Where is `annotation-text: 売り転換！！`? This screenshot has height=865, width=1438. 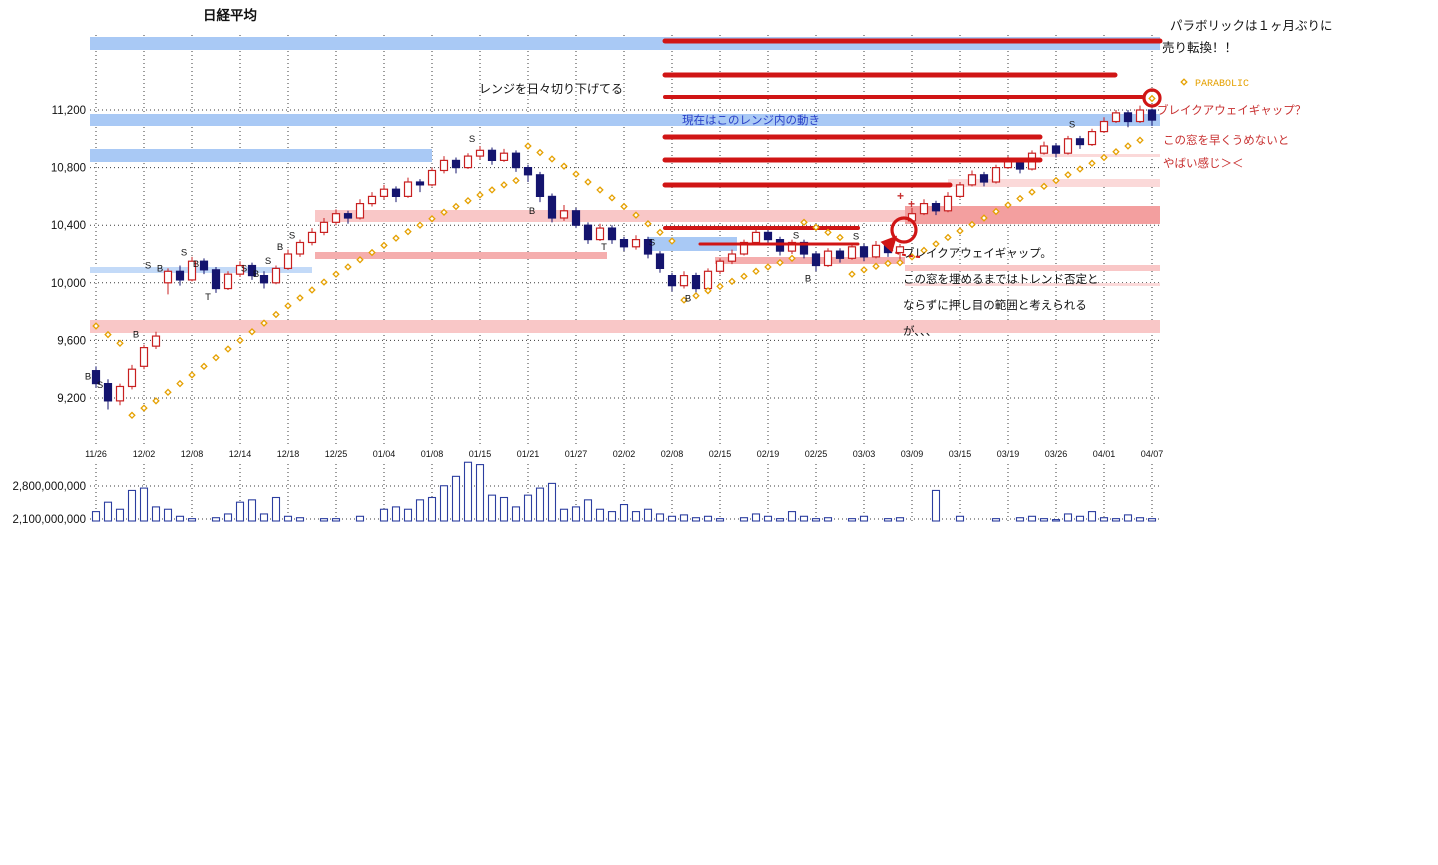 annotation-text: 売り転換！！ is located at coordinates (1199, 47).